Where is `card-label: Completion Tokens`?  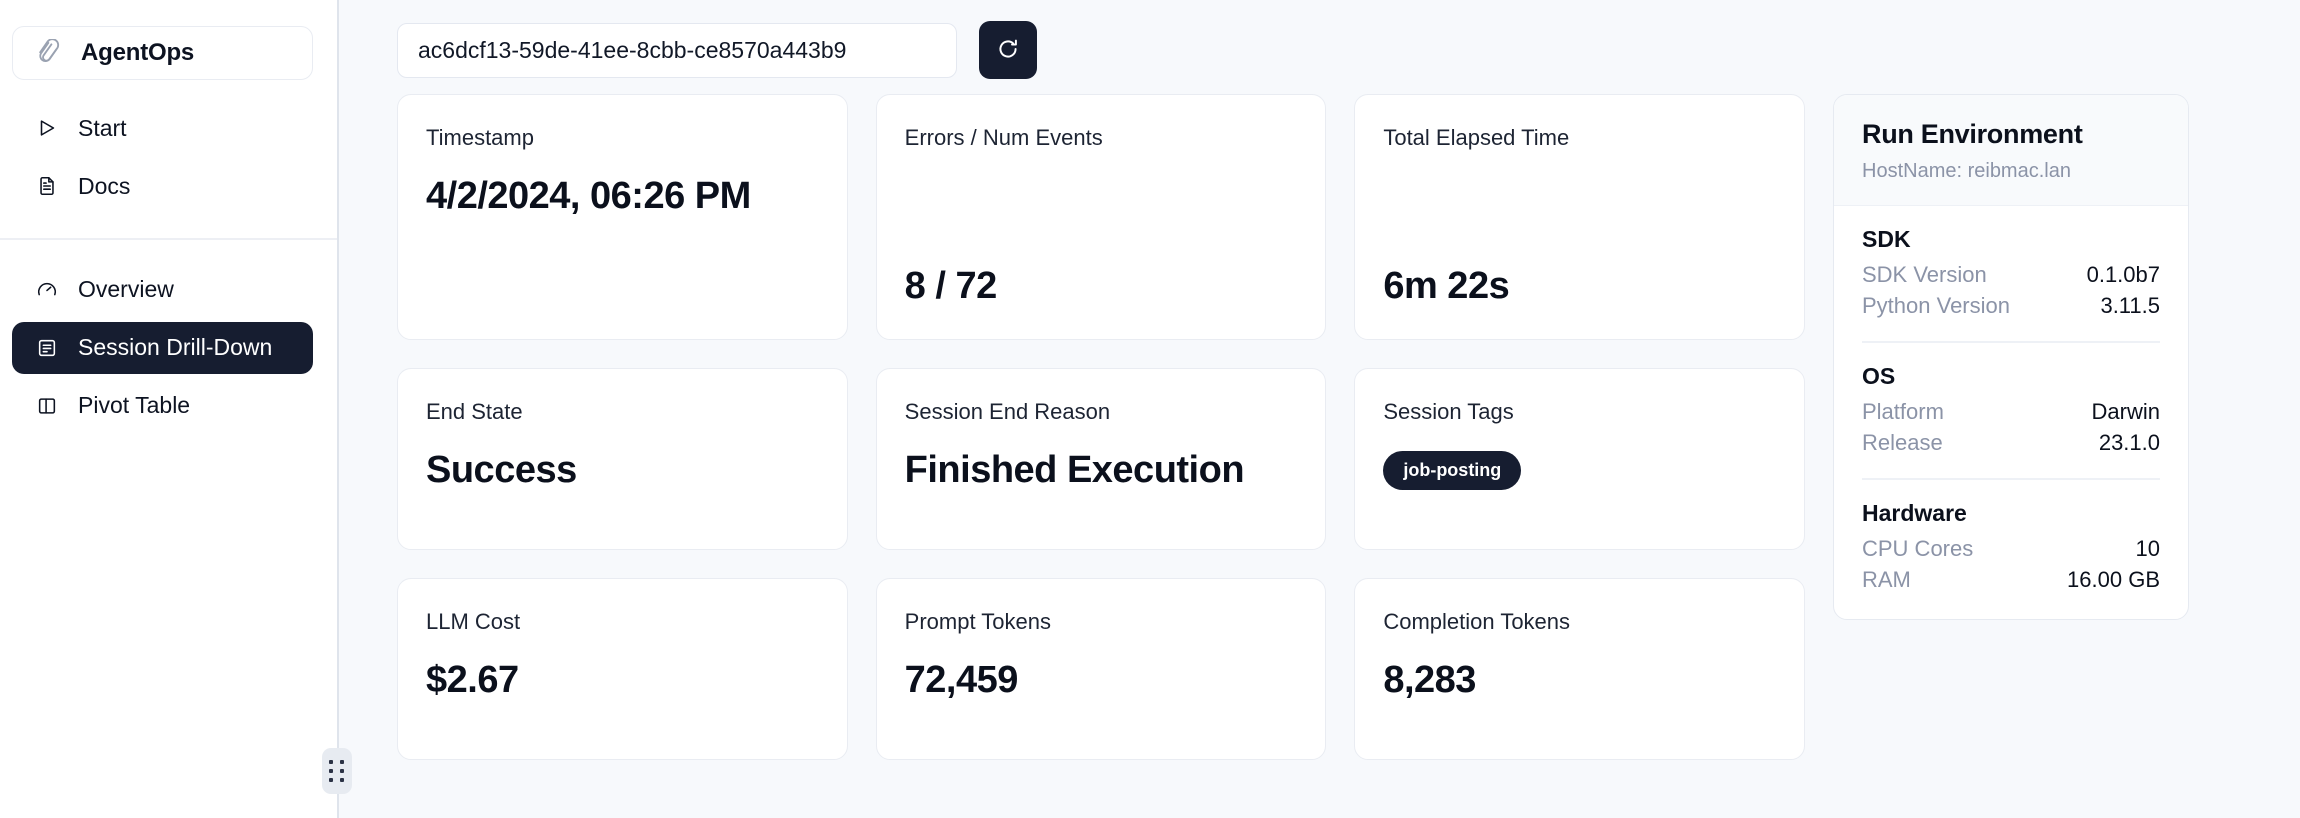
card-label: Completion Tokens is located at coordinates (1477, 621).